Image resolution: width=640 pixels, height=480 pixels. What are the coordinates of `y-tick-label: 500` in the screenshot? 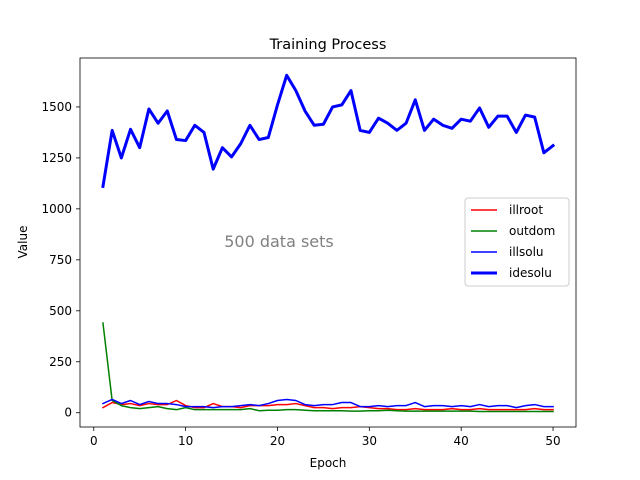 It's located at (60, 311).